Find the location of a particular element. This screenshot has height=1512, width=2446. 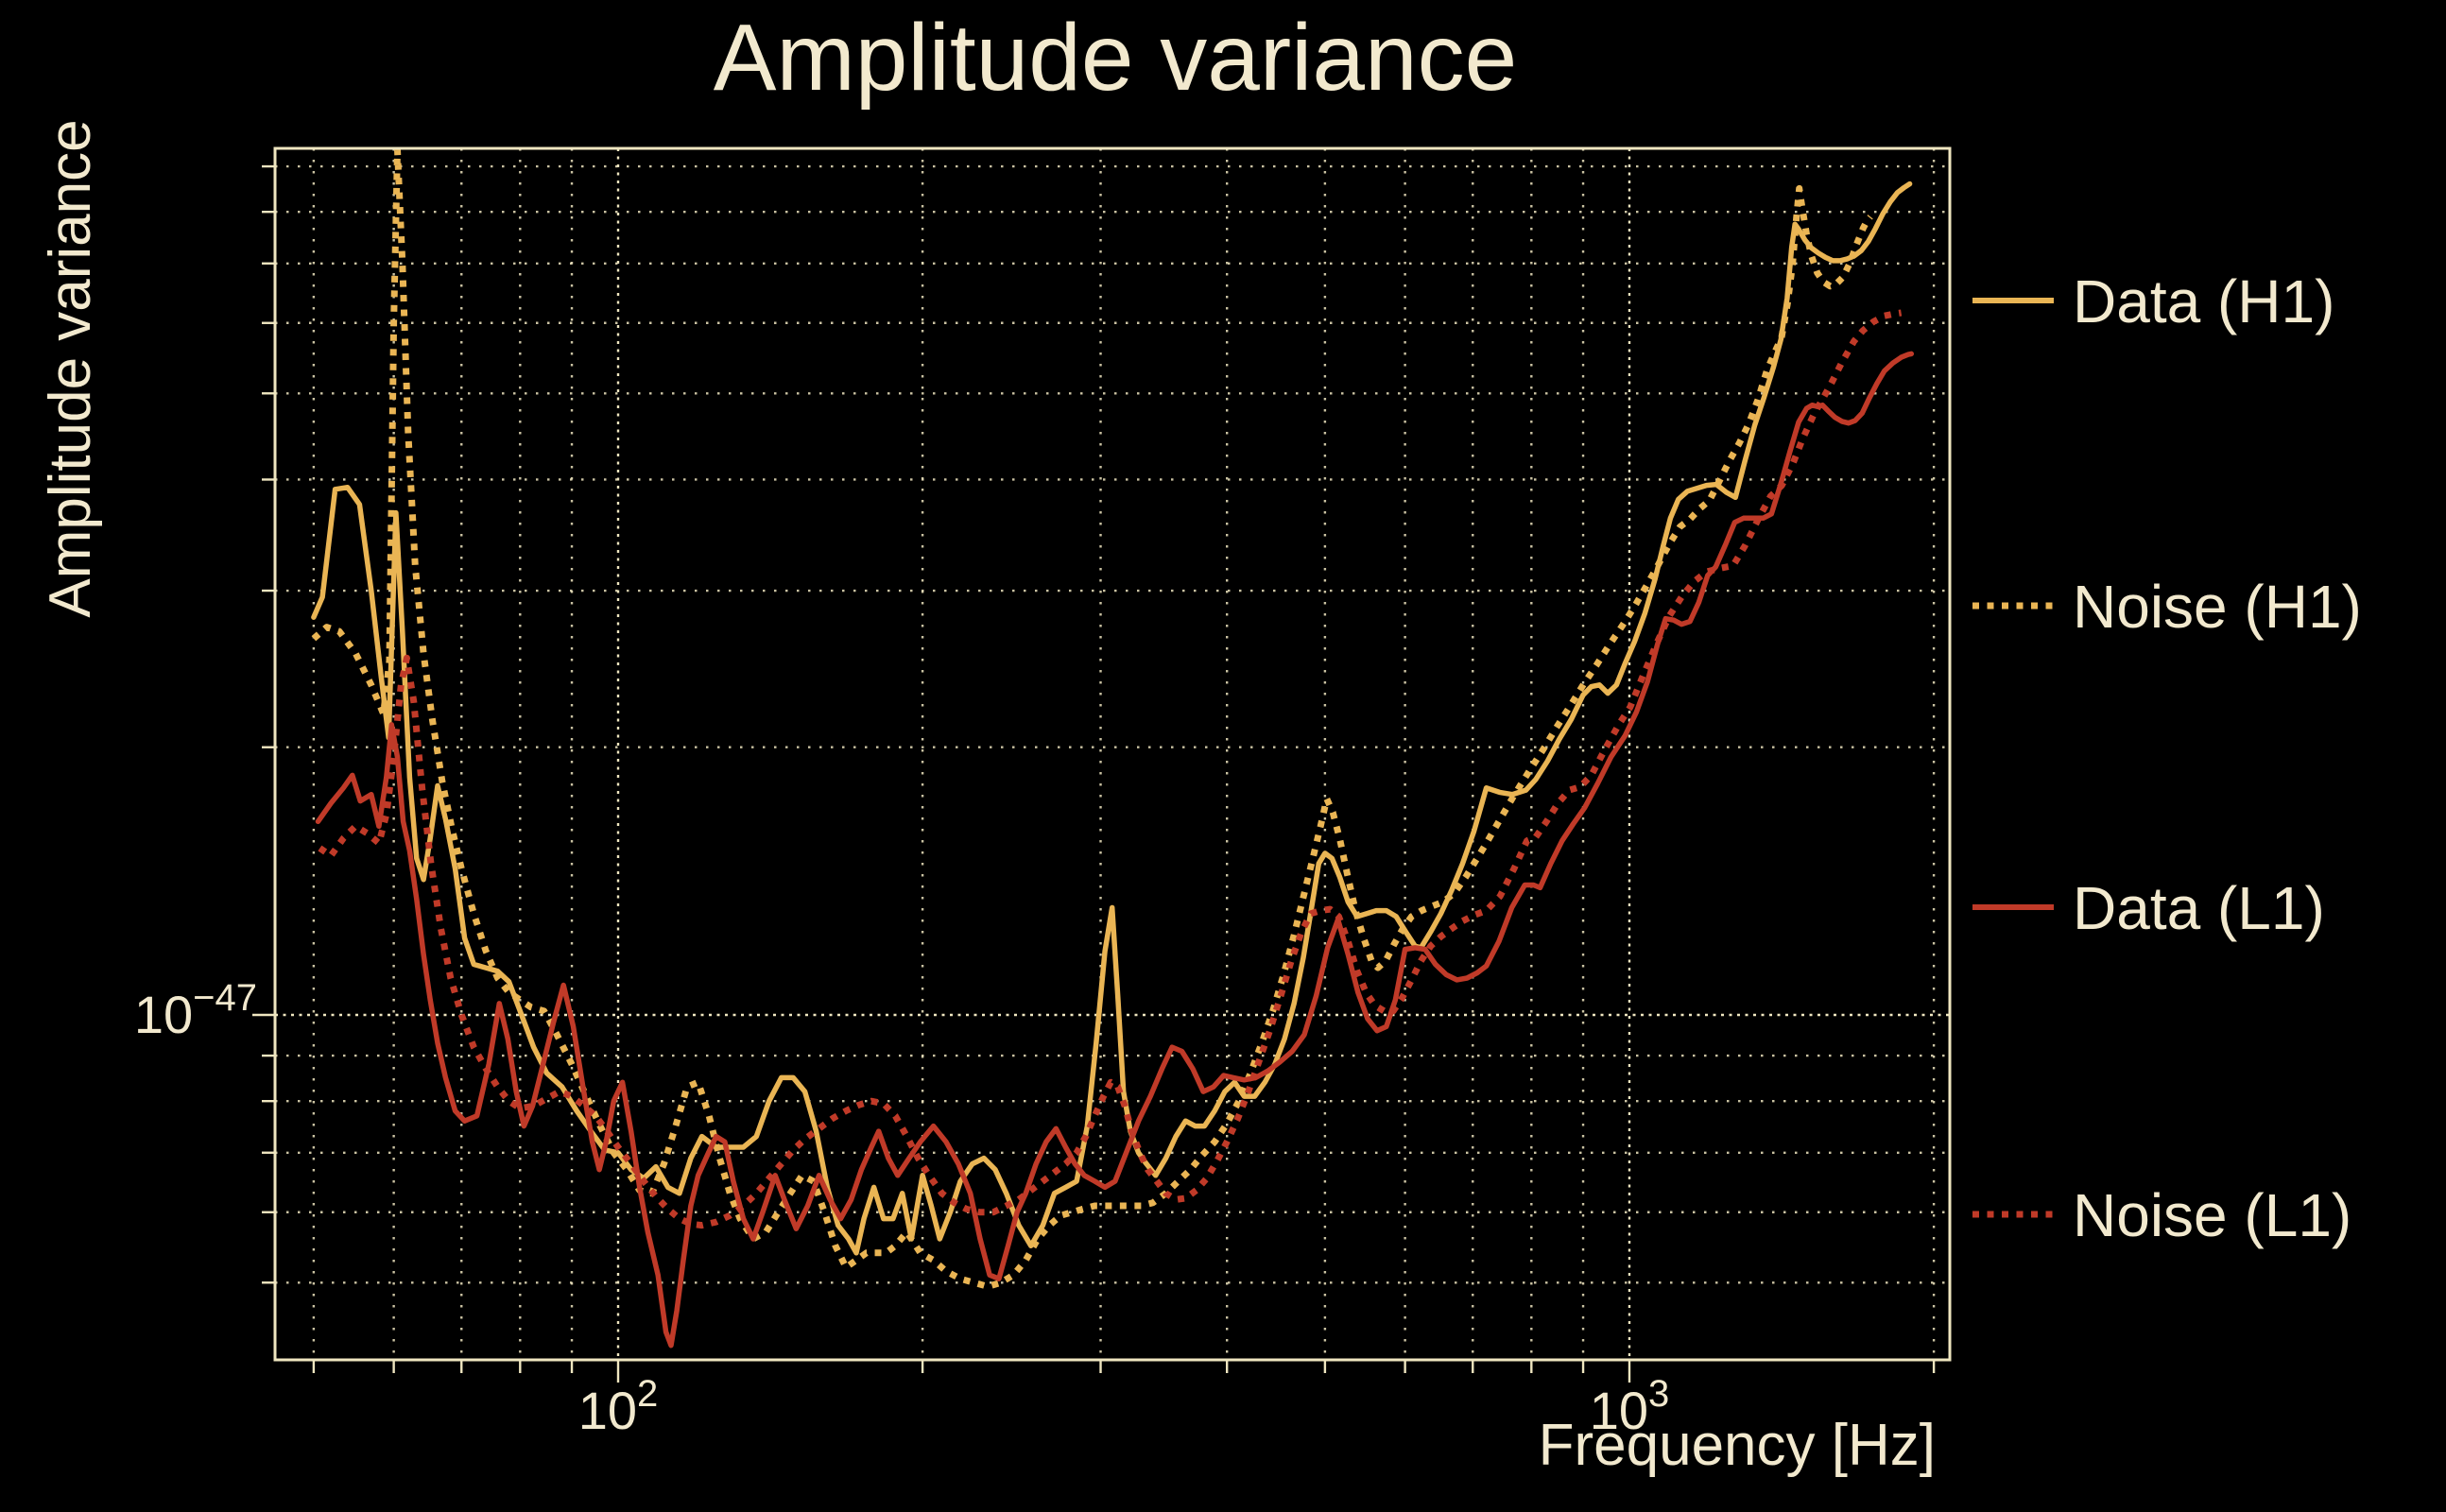

x-tick-label: 10² is located at coordinates (618, 1406).